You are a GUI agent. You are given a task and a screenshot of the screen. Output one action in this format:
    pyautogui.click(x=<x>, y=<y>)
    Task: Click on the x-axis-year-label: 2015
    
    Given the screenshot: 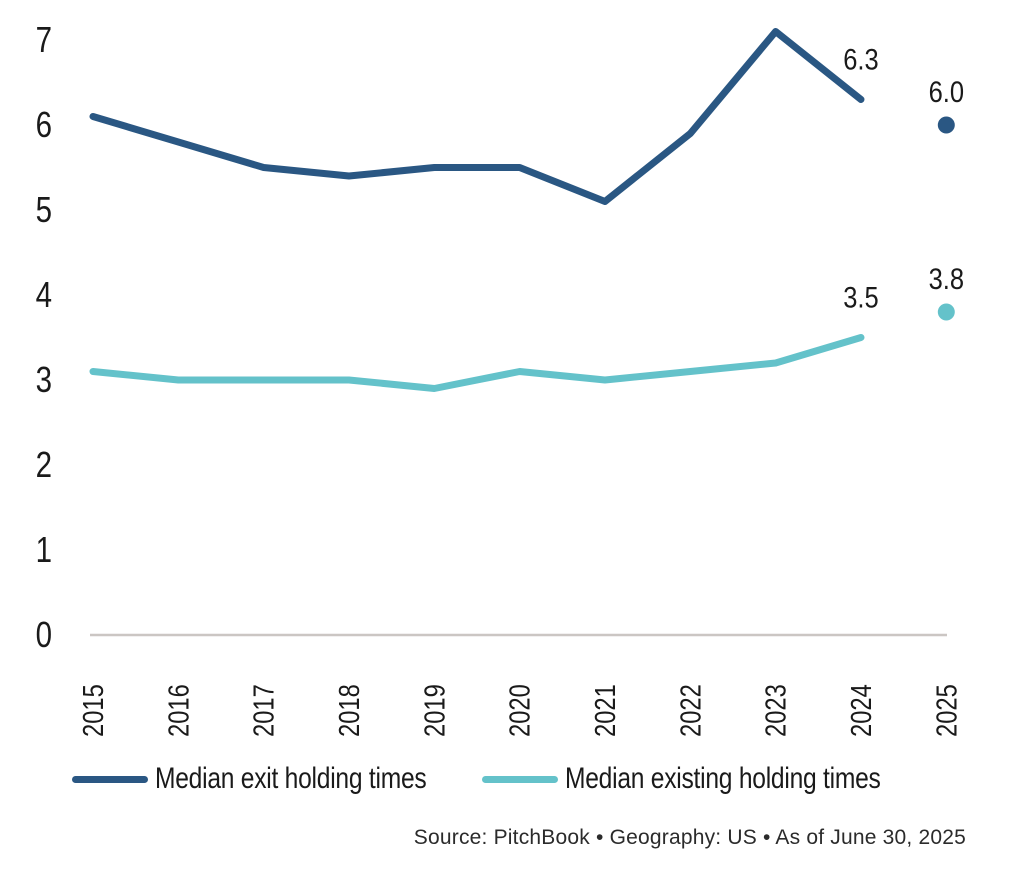 What is the action you would take?
    pyautogui.click(x=93, y=710)
    